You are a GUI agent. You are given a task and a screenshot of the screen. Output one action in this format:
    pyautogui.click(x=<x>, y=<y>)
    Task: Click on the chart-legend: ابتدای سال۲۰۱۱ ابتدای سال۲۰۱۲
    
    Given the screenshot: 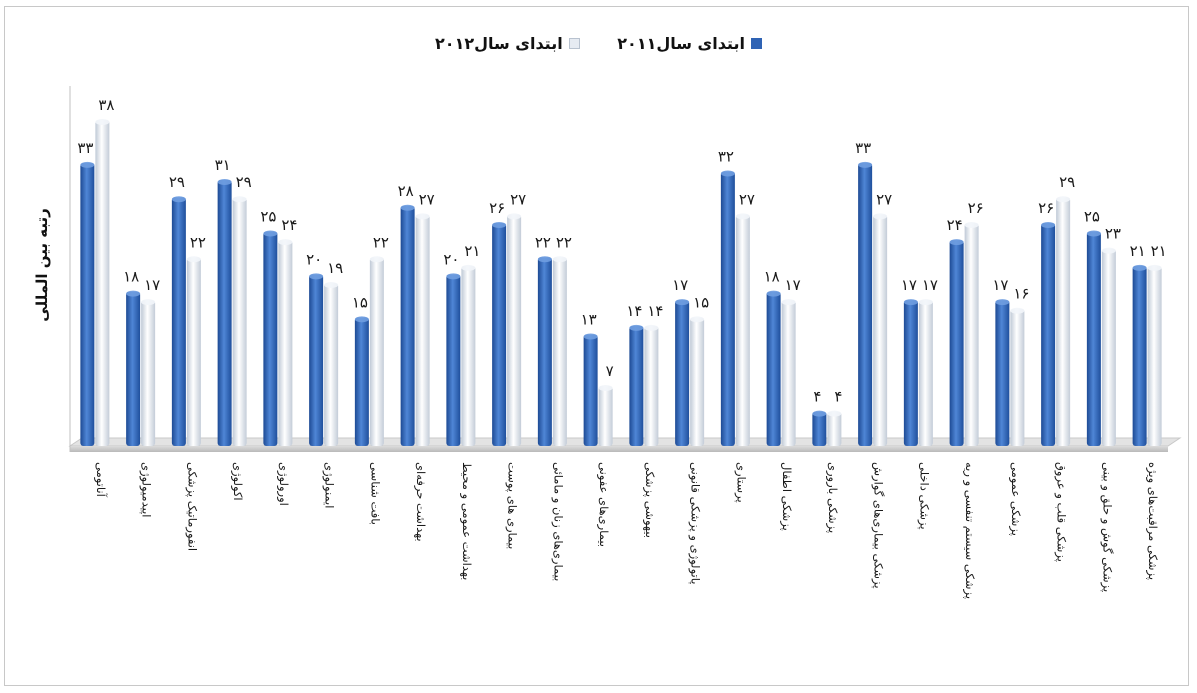 What is the action you would take?
    pyautogui.click(x=598, y=43)
    